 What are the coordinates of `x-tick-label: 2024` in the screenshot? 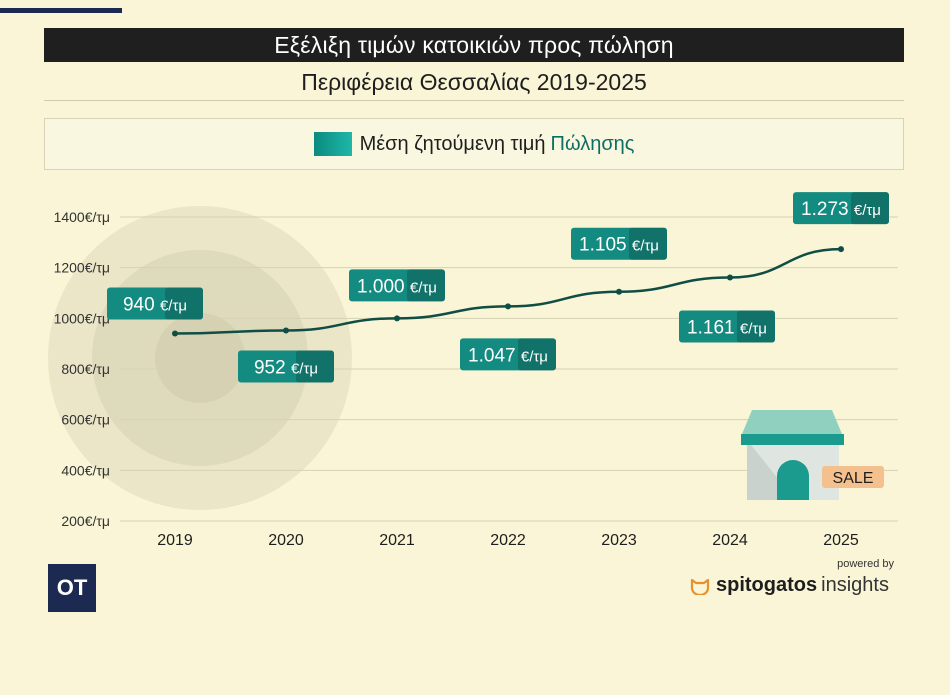 It's located at (730, 540).